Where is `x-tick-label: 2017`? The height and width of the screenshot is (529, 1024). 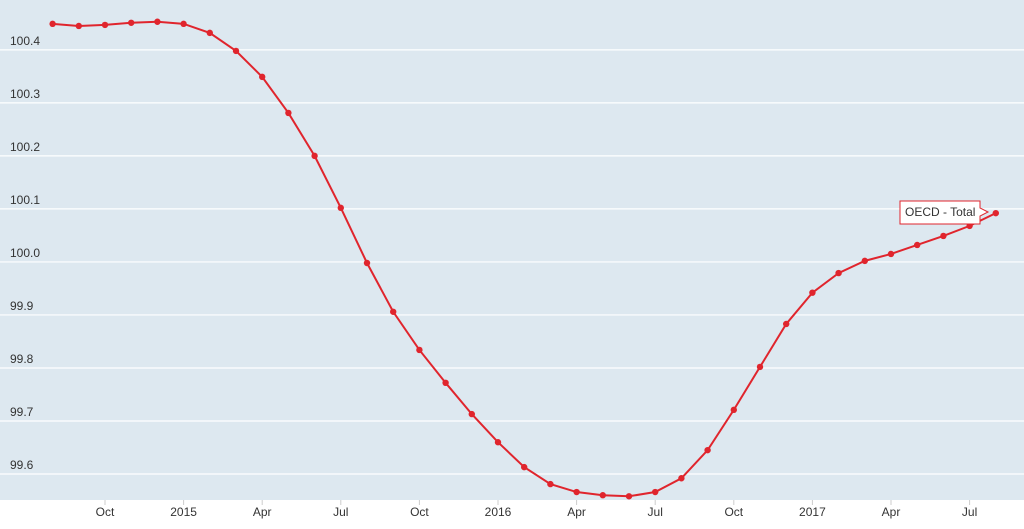
x-tick-label: 2017 is located at coordinates (812, 512).